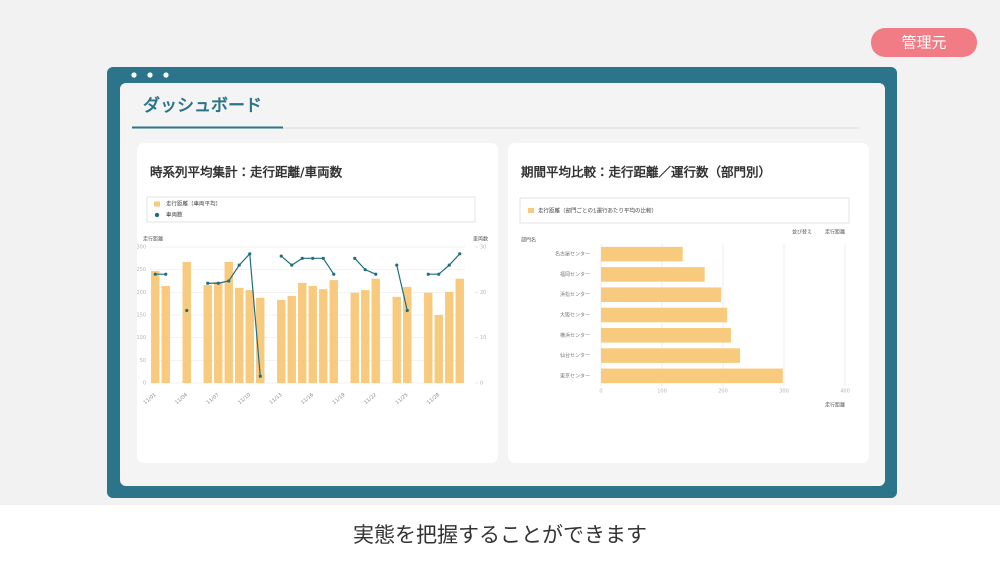  I want to click on caption: 実態を把握することができます, so click(500, 535).